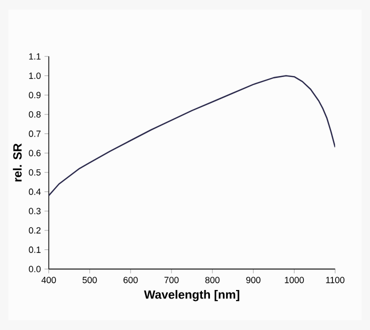 This screenshot has height=330, width=370. I want to click on x-tick-label: 500, so click(89, 280).